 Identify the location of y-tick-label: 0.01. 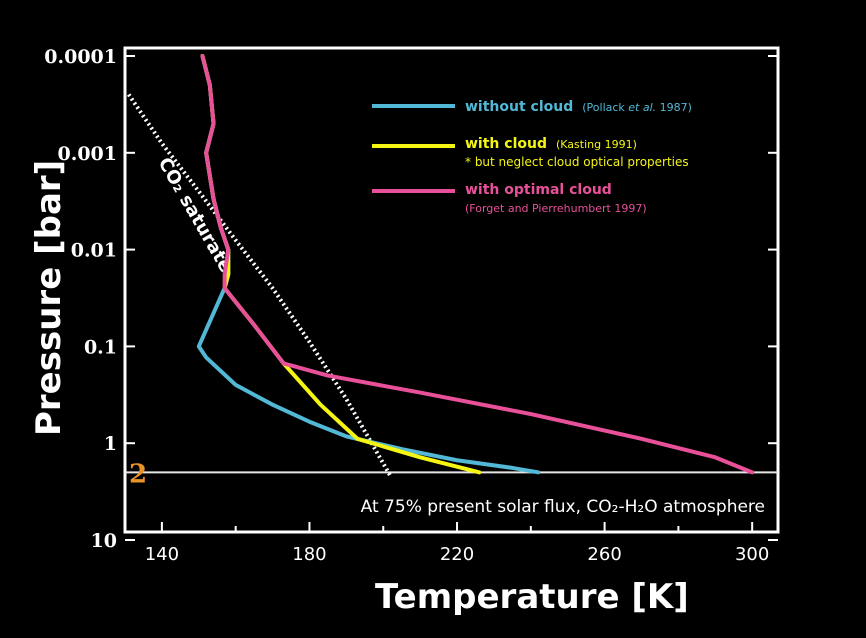
(94, 251).